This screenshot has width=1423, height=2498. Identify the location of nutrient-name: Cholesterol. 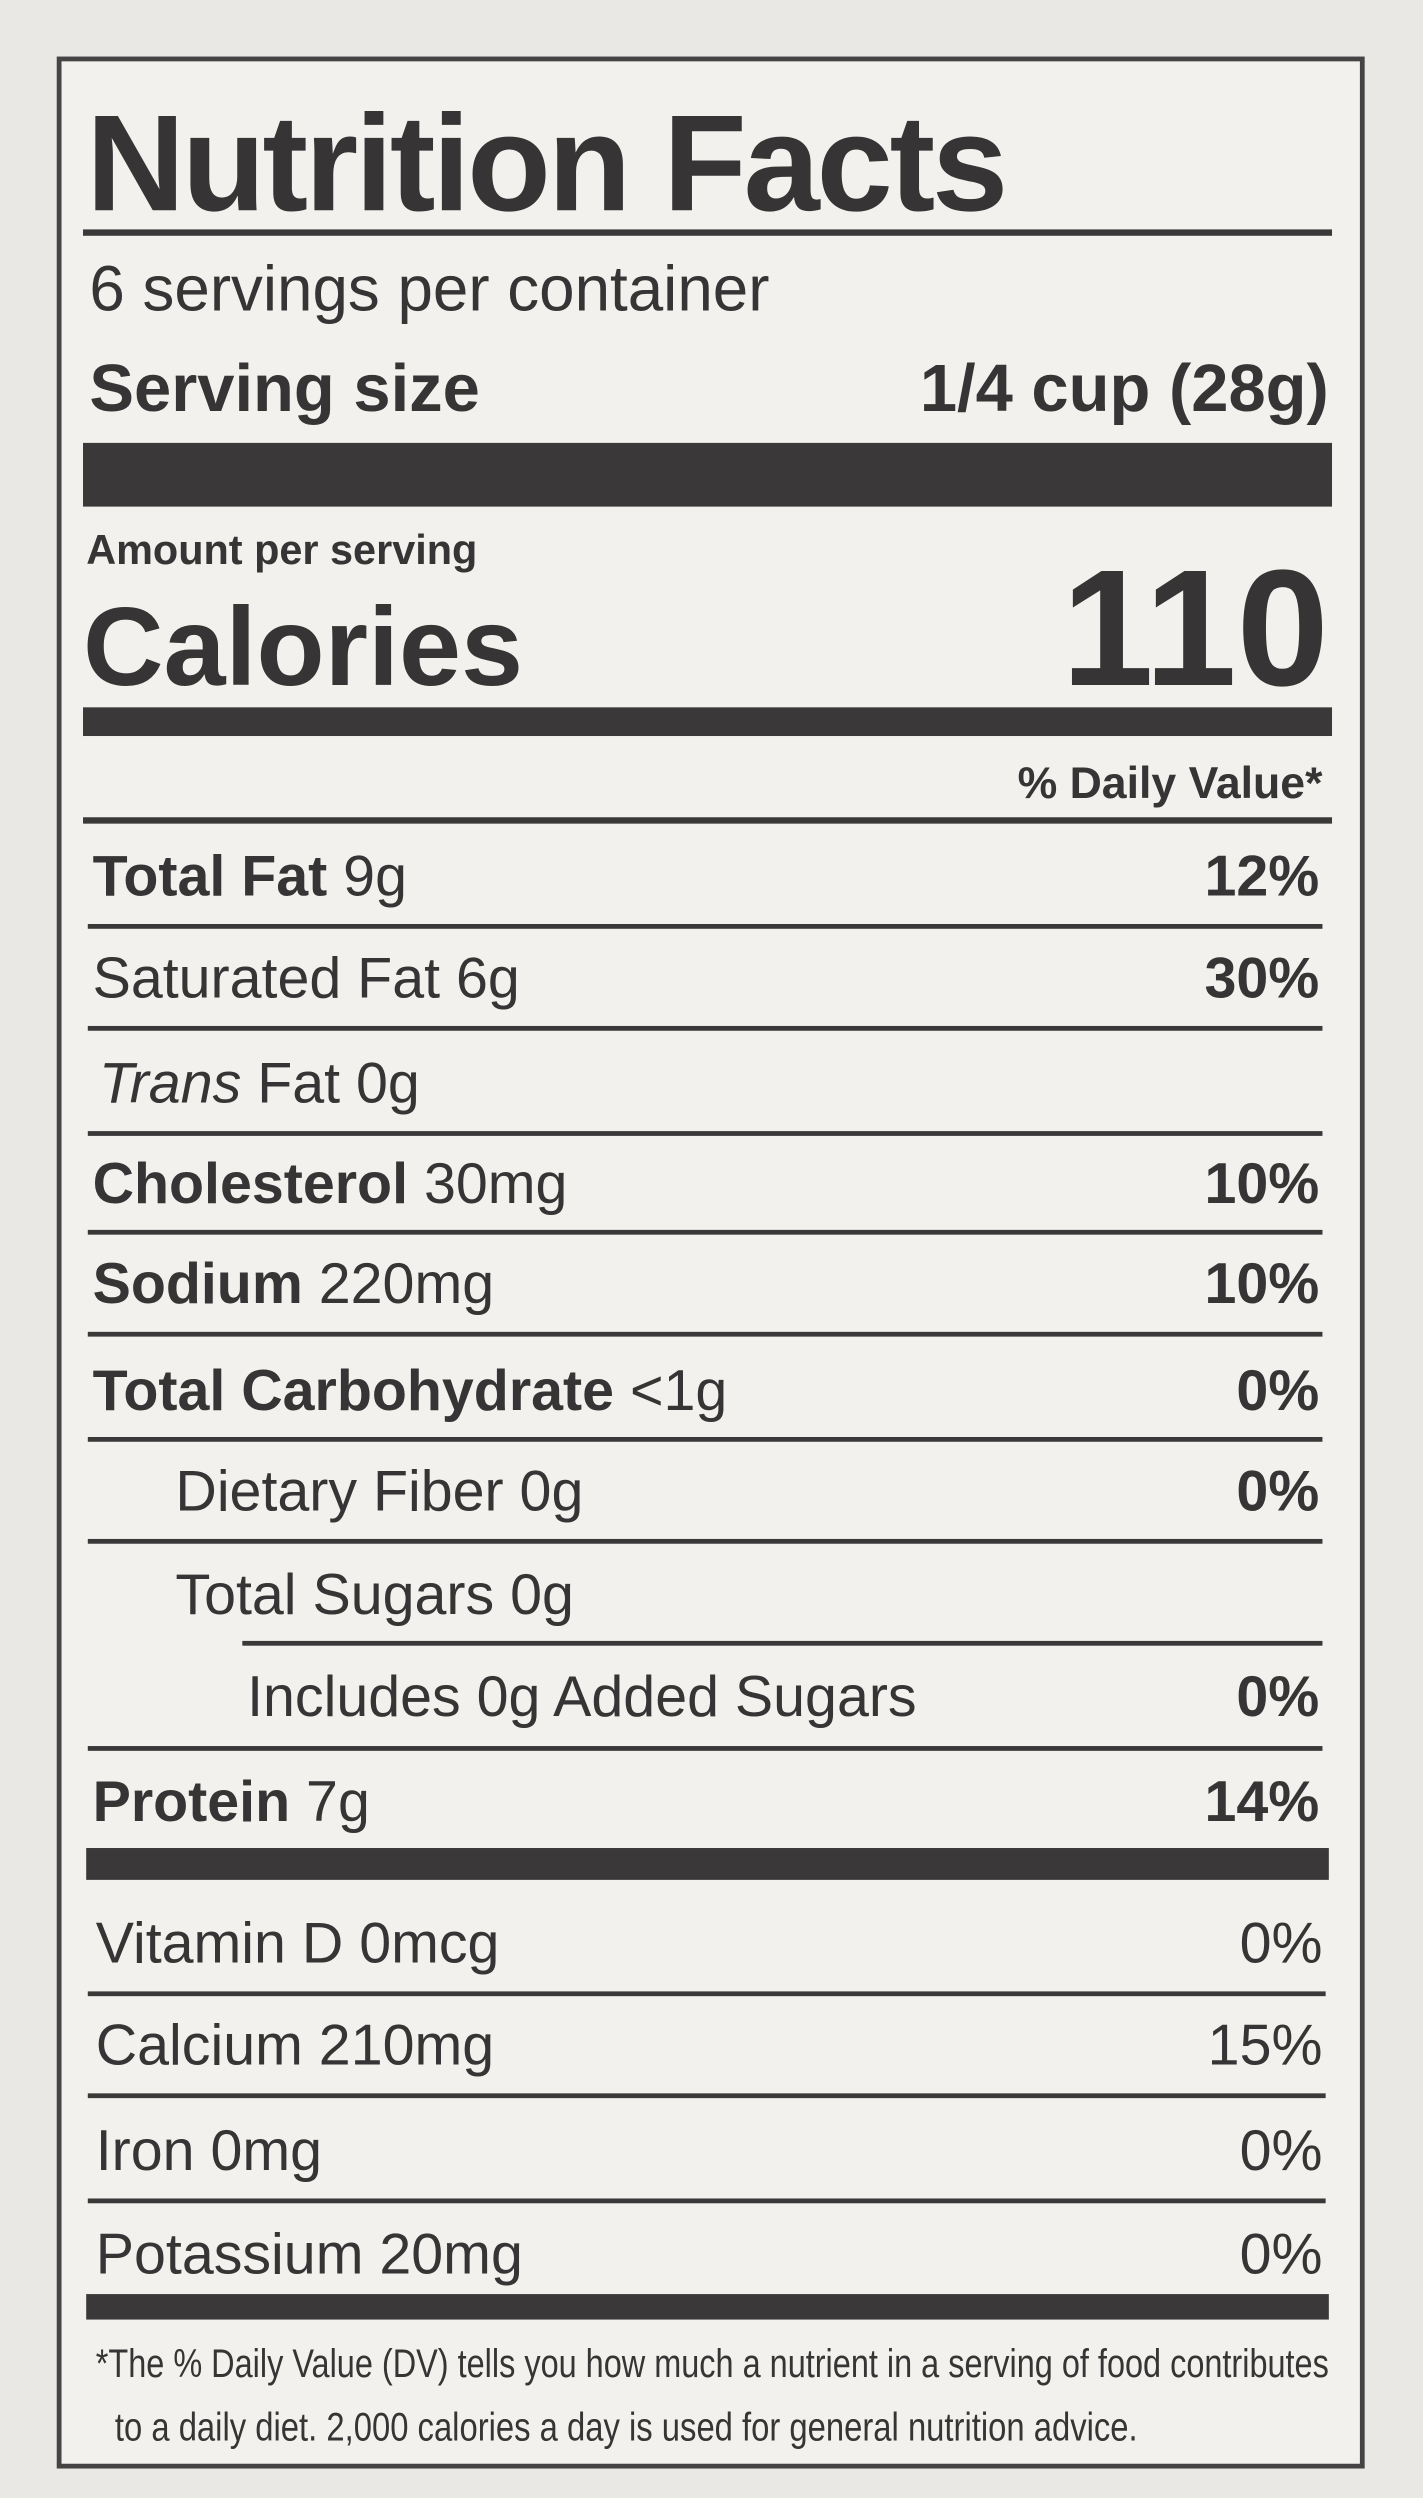
(250, 1184).